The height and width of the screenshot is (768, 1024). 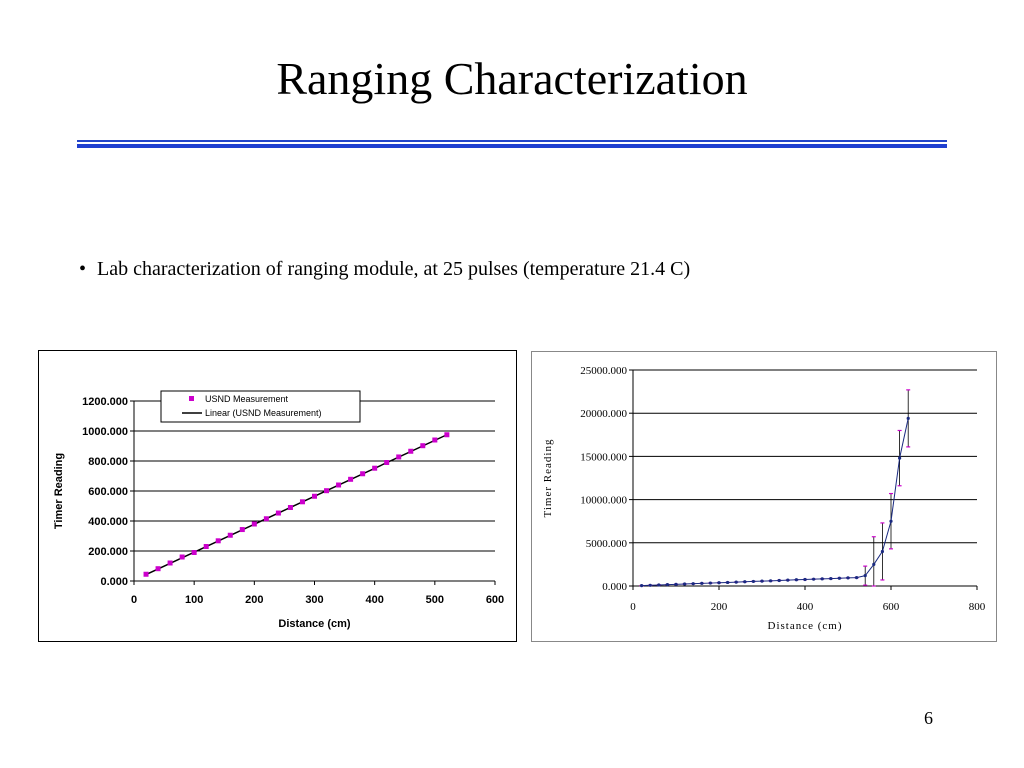 I want to click on x-tick-label: 800, so click(x=977, y=607).